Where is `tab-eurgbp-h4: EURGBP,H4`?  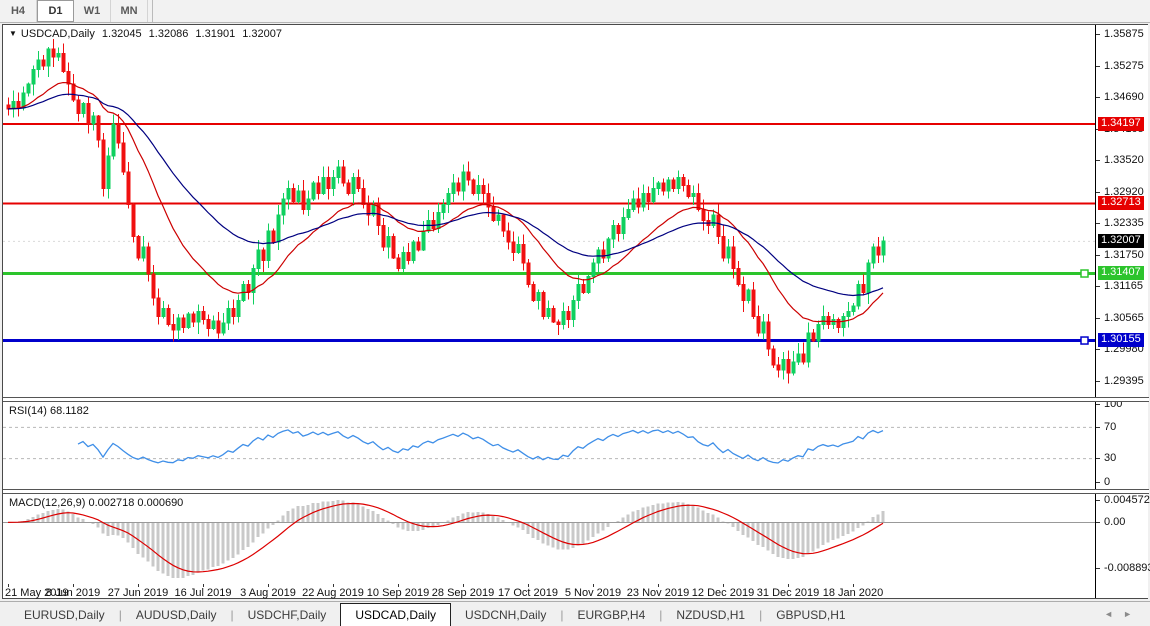
tab-eurgbp-h4: EURGBP,H4 is located at coordinates (611, 615).